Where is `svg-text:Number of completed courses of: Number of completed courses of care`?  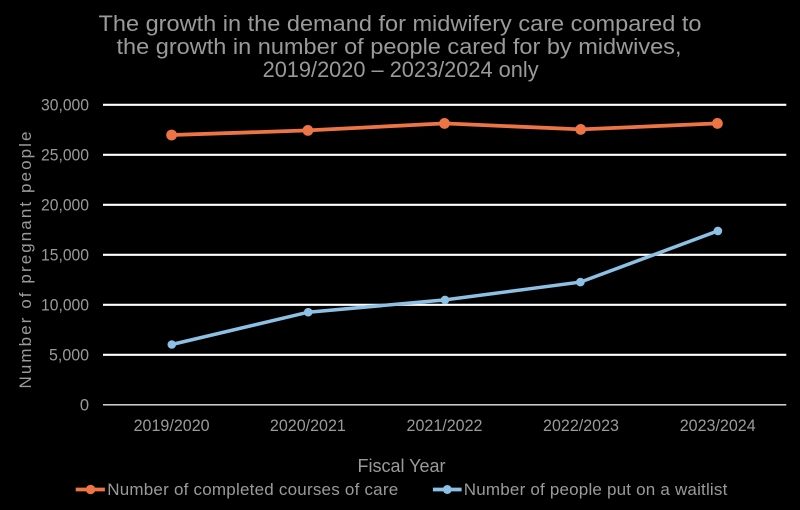
svg-text:Number of completed courses of: Number of completed courses of care is located at coordinates (252, 489).